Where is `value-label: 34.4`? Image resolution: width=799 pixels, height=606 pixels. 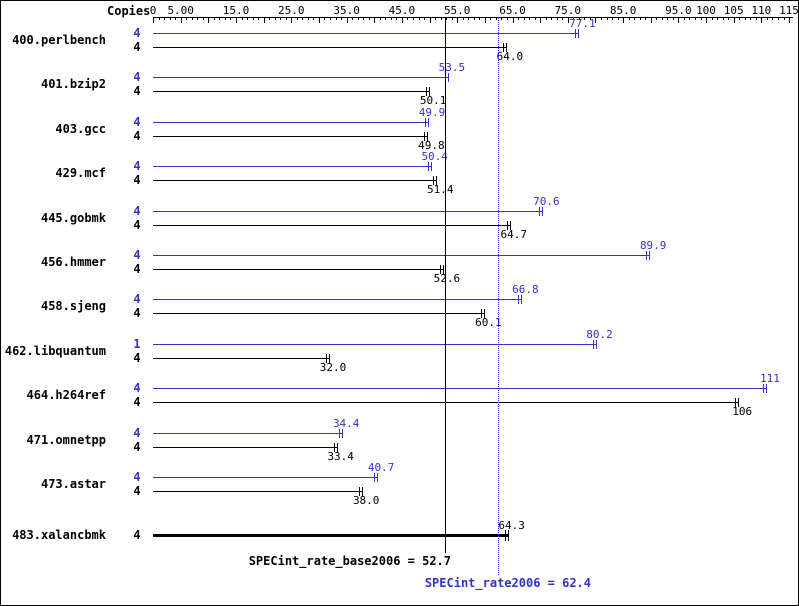
value-label: 34.4 is located at coordinates (346, 423).